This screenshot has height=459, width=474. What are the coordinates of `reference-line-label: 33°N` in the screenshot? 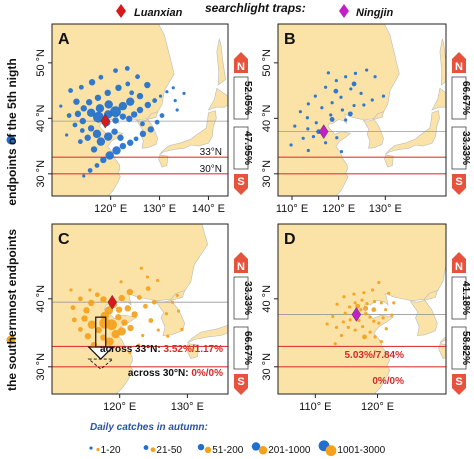 It's located at (211, 152).